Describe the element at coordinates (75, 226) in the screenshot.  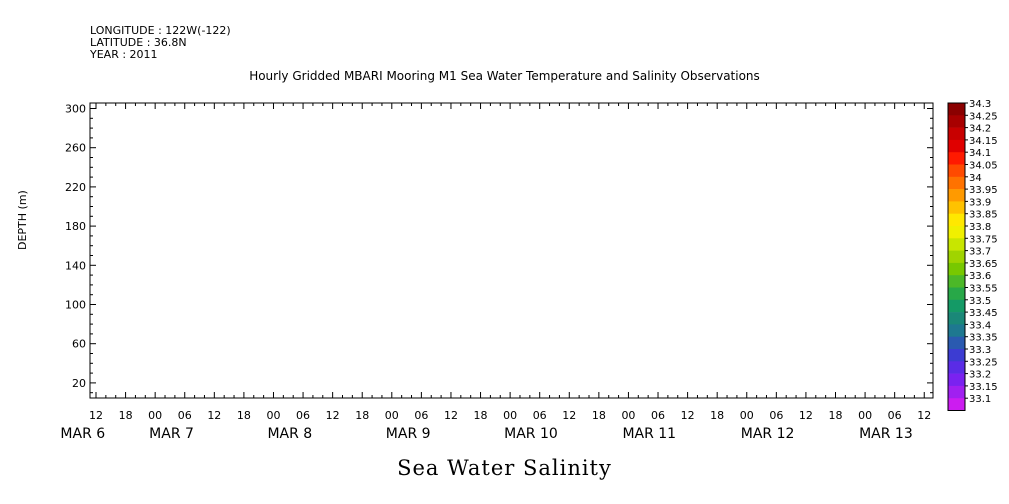
I see `y-tick-label: 180` at that location.